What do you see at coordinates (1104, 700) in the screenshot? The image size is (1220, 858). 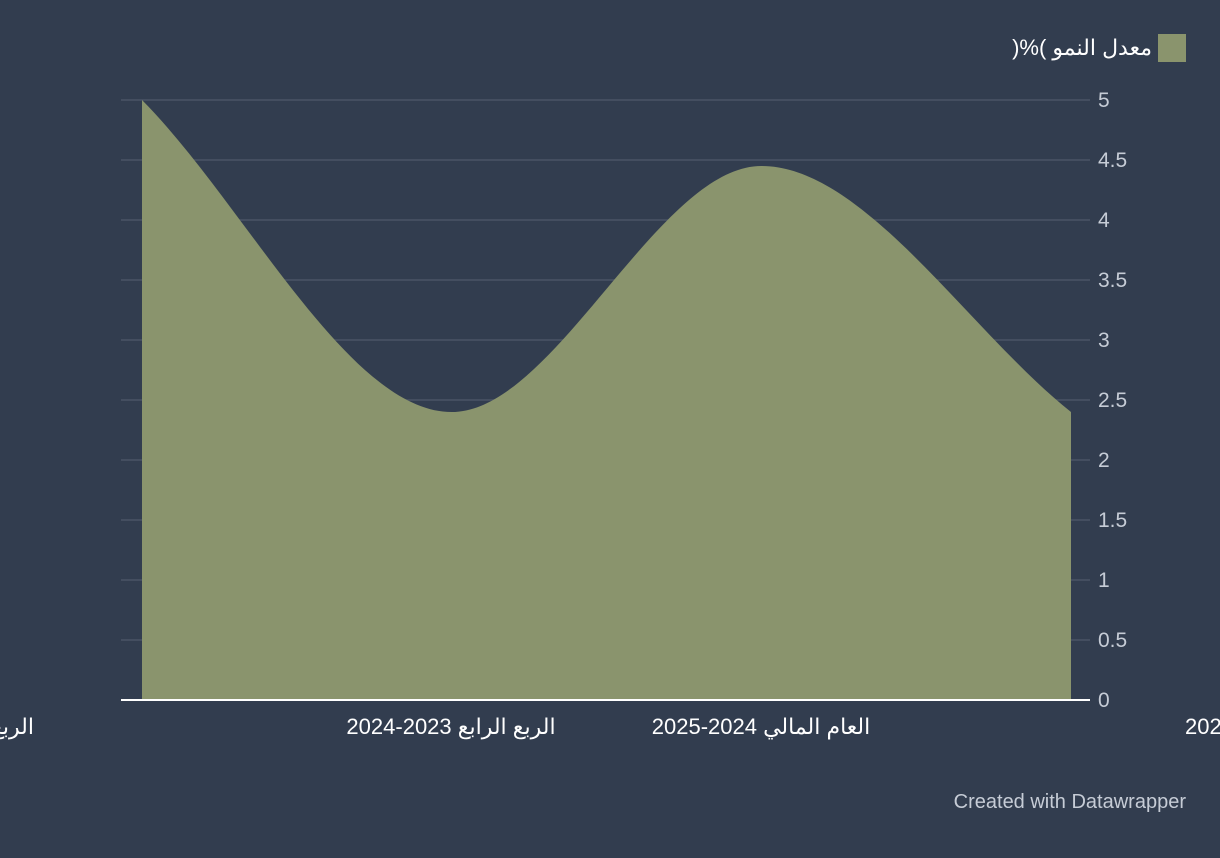 I see `y-tick-label: 0` at bounding box center [1104, 700].